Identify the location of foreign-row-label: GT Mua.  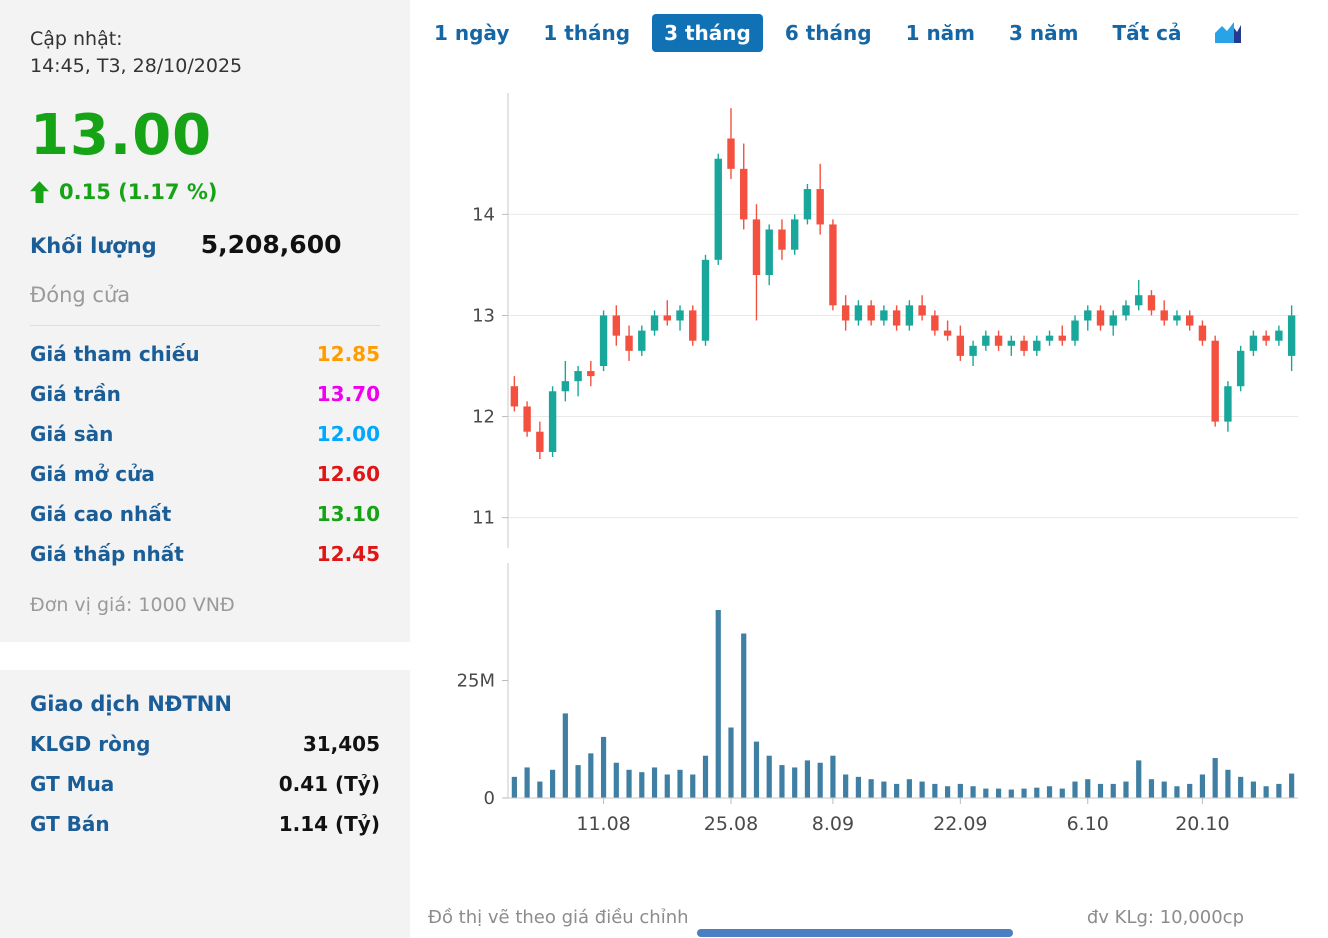
(72, 784).